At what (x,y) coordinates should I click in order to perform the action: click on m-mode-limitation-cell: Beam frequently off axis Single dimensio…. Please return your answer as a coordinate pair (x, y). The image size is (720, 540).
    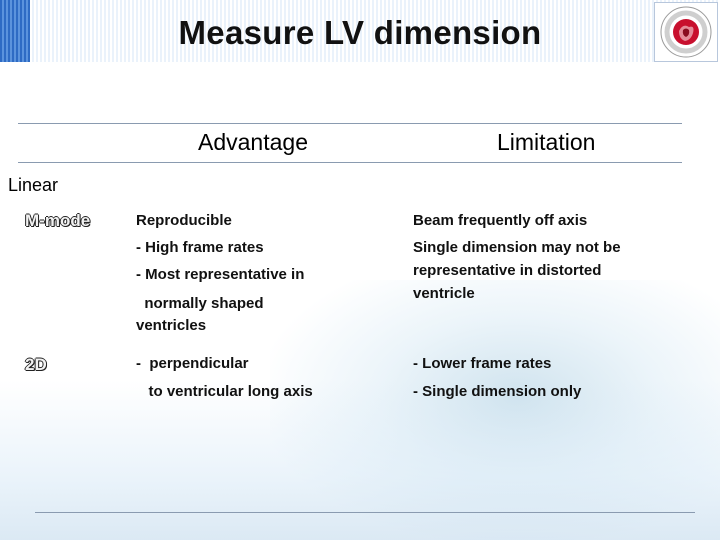
    Looking at the image, I should click on (517, 257).